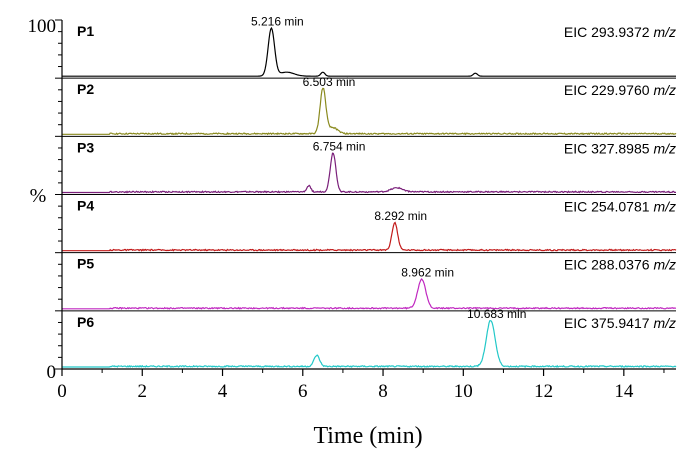 Image resolution: width=692 pixels, height=453 pixels. Describe the element at coordinates (369, 173) in the screenshot. I see `trace-p3` at that location.